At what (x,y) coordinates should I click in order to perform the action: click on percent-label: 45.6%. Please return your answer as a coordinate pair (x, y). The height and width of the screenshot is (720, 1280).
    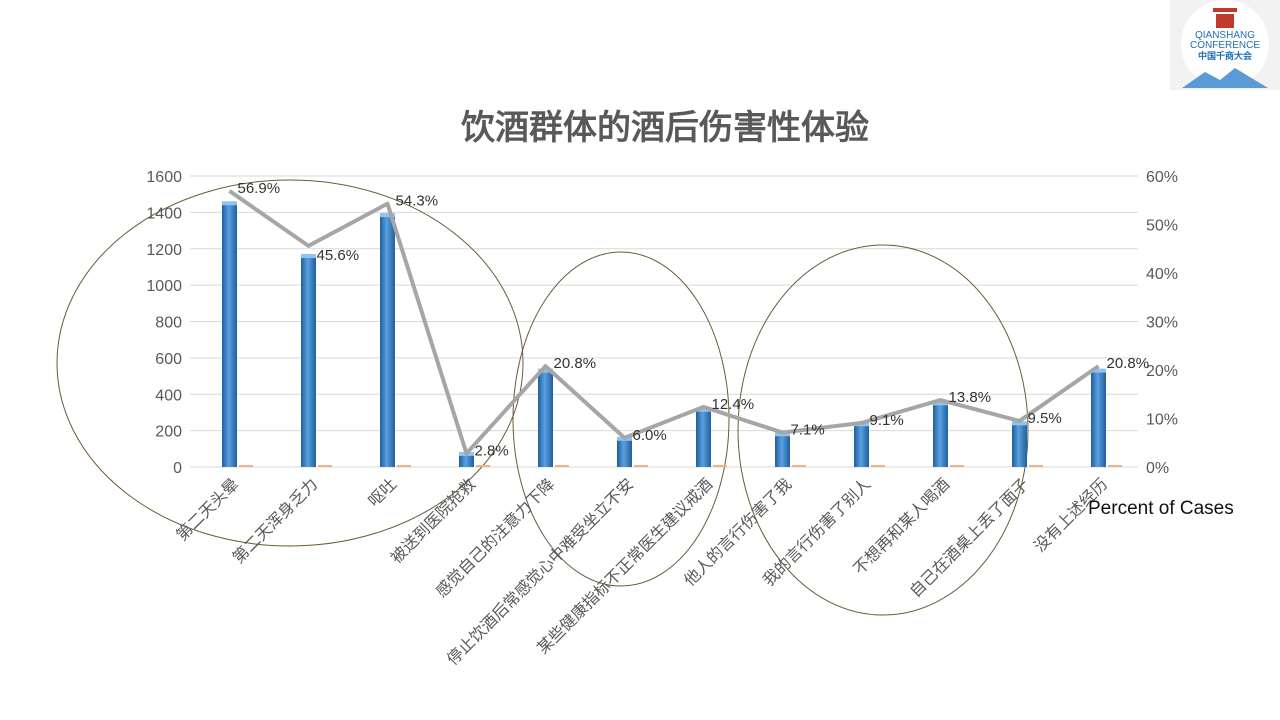
    Looking at the image, I should click on (338, 255).